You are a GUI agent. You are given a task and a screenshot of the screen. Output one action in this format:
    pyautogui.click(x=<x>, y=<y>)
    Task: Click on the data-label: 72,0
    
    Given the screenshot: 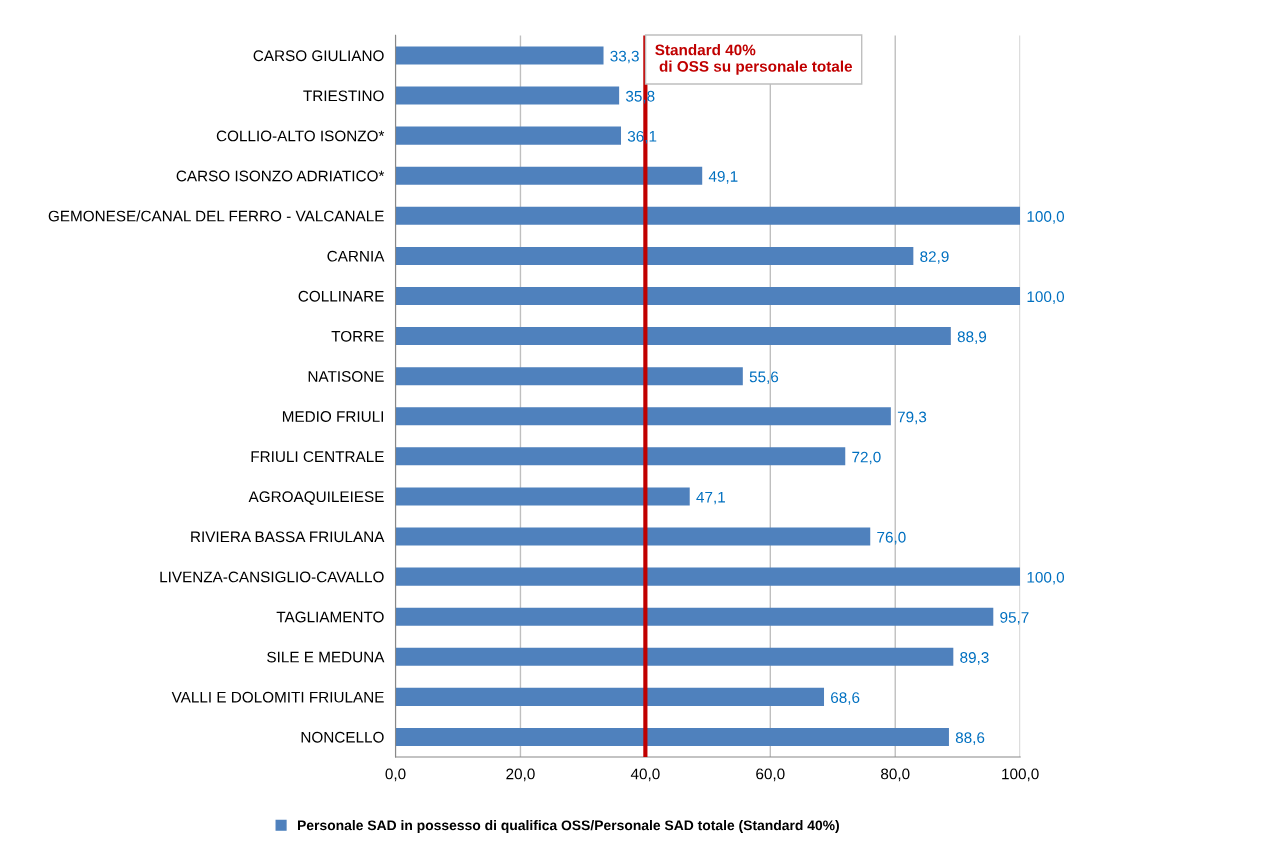 What is the action you would take?
    pyautogui.click(x=866, y=458)
    